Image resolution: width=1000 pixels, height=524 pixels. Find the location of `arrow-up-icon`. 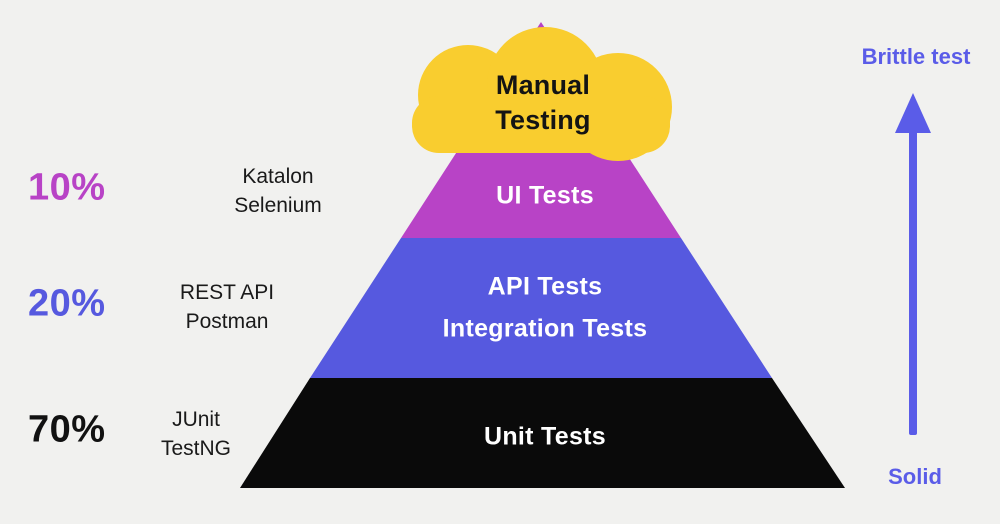

arrow-up-icon is located at coordinates (913, 264).